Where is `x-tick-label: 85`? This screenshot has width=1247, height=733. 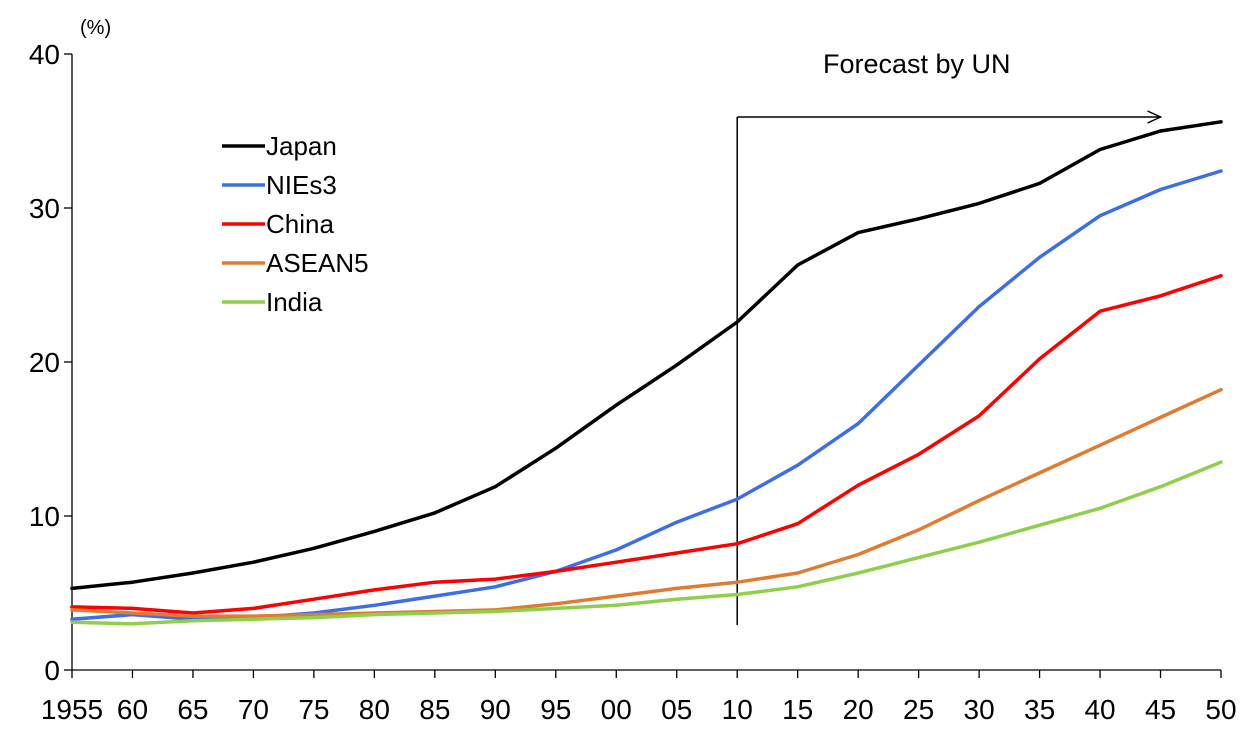
x-tick-label: 85 is located at coordinates (434, 709).